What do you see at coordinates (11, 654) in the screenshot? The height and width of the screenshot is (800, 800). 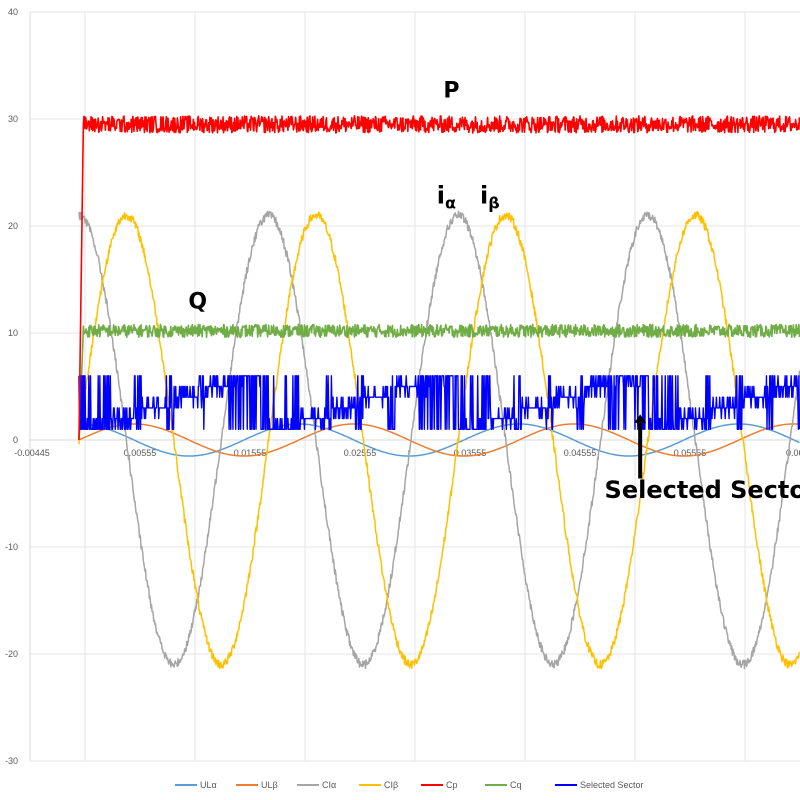 I see `y-tick-label: -20` at bounding box center [11, 654].